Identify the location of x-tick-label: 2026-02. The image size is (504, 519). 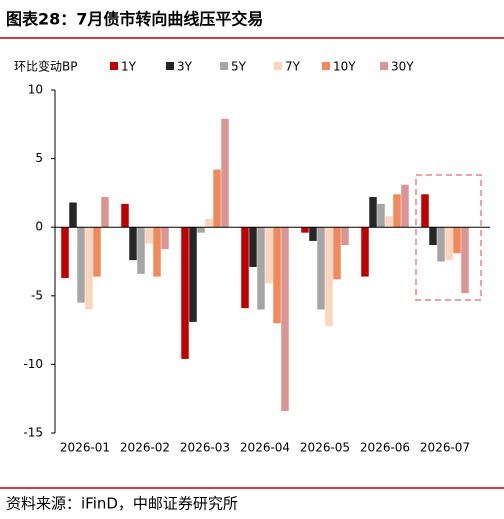
(145, 448).